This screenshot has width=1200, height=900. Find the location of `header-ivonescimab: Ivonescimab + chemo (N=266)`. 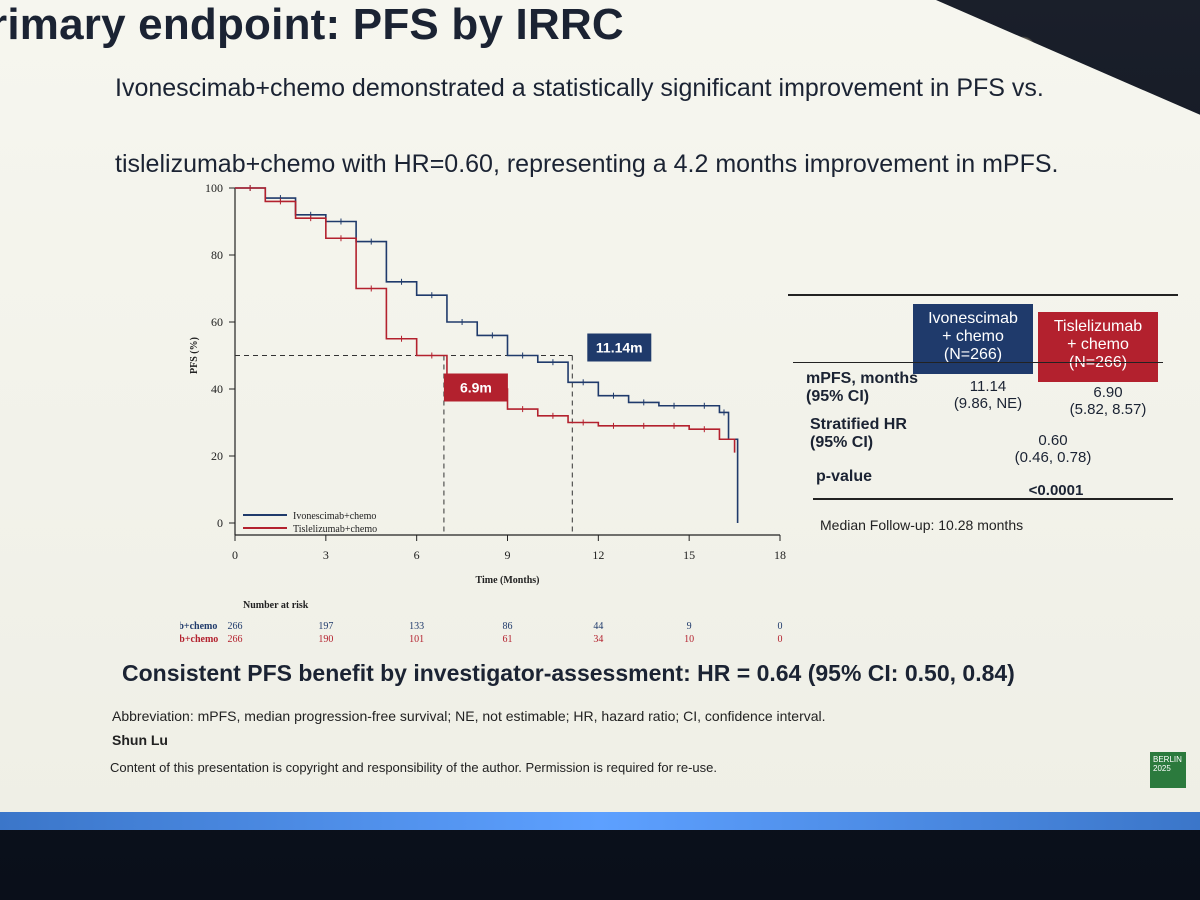

header-ivonescimab: Ivonescimab + chemo (N=266) is located at coordinates (973, 339).